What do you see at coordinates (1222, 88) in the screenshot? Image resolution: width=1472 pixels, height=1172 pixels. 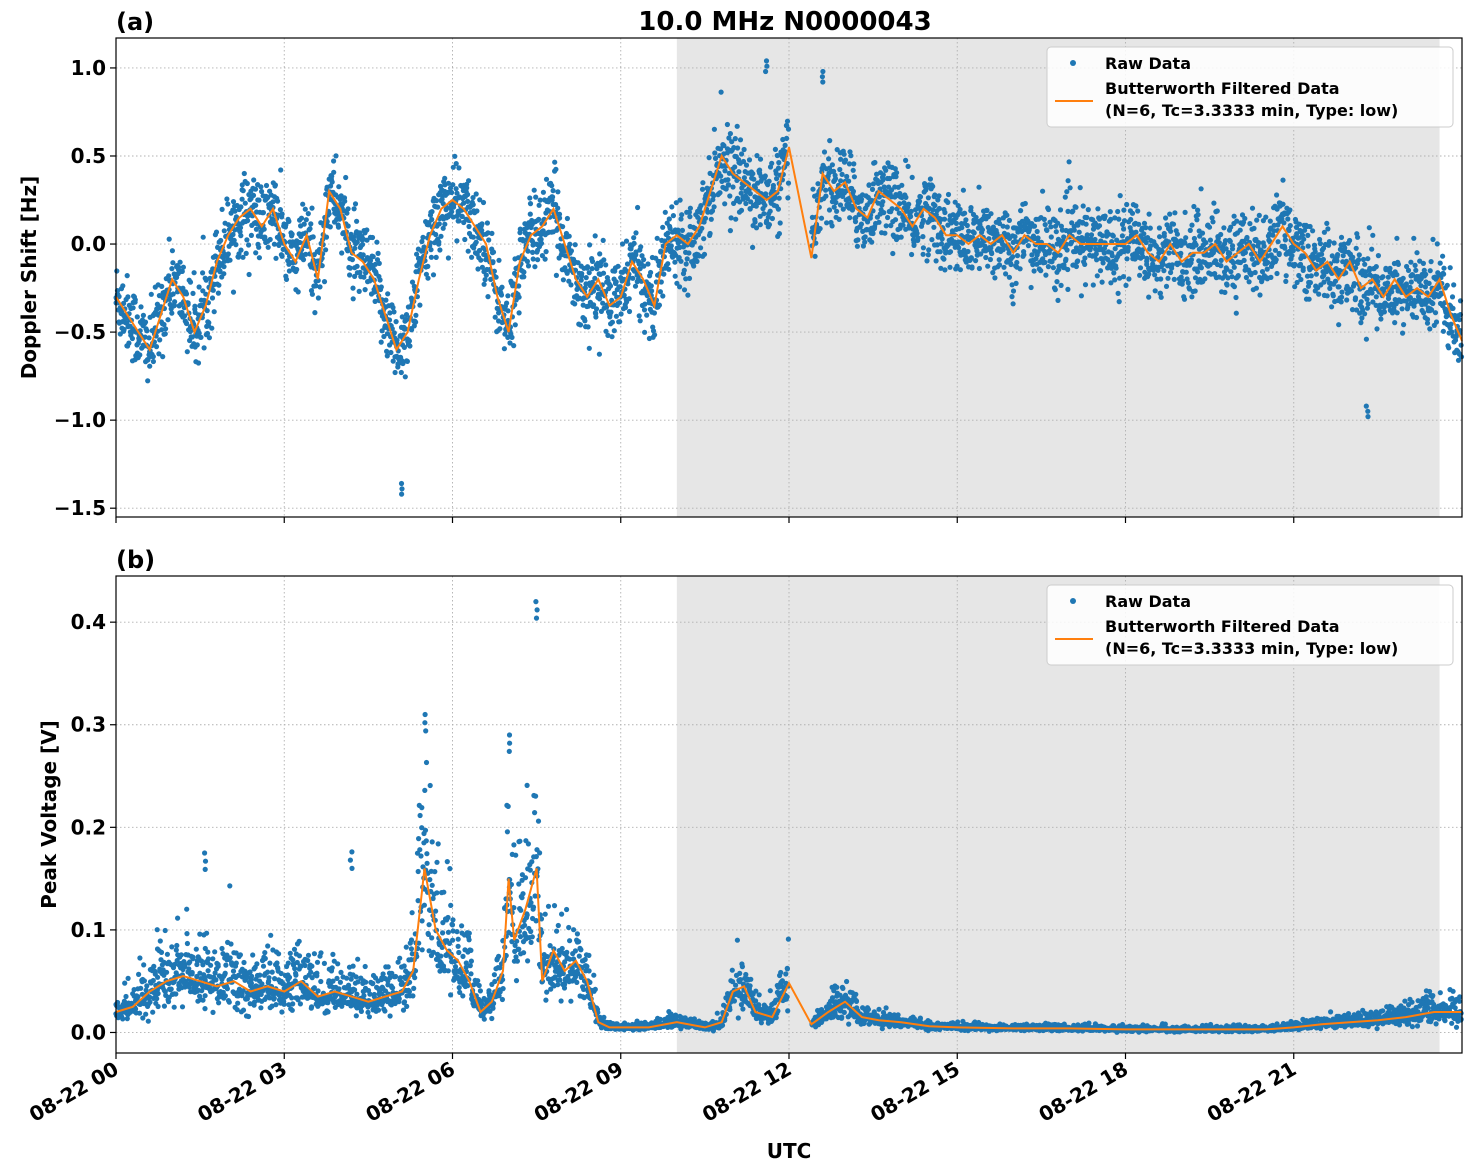 I see `legend-label-filtered: Butterworth Filtered Data` at bounding box center [1222, 88].